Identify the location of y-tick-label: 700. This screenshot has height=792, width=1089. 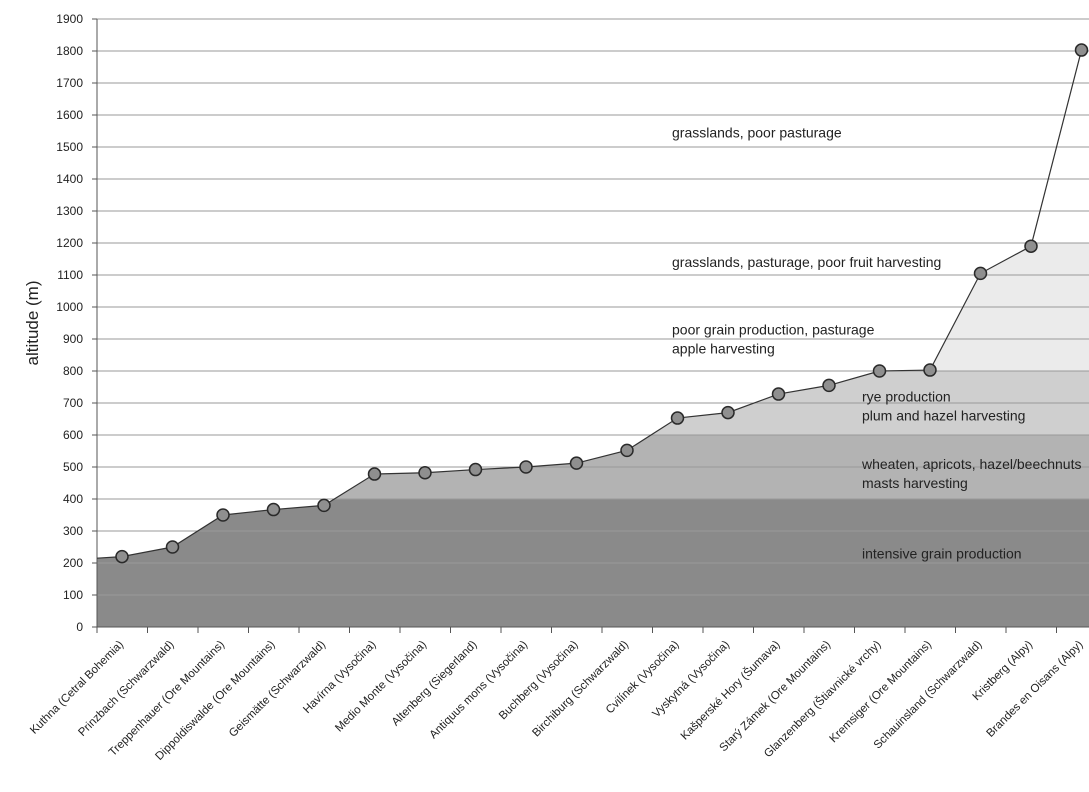
(73, 403).